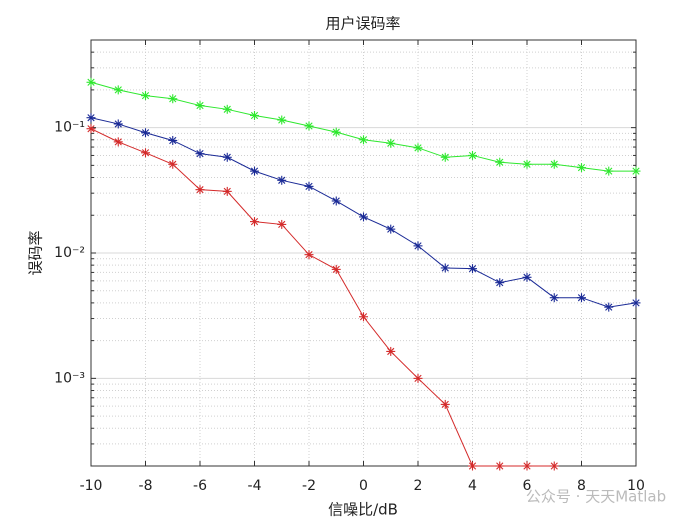 This screenshot has width=700, height=525. What do you see at coordinates (636, 486) in the screenshot?
I see `x-tick-label: 10` at bounding box center [636, 486].